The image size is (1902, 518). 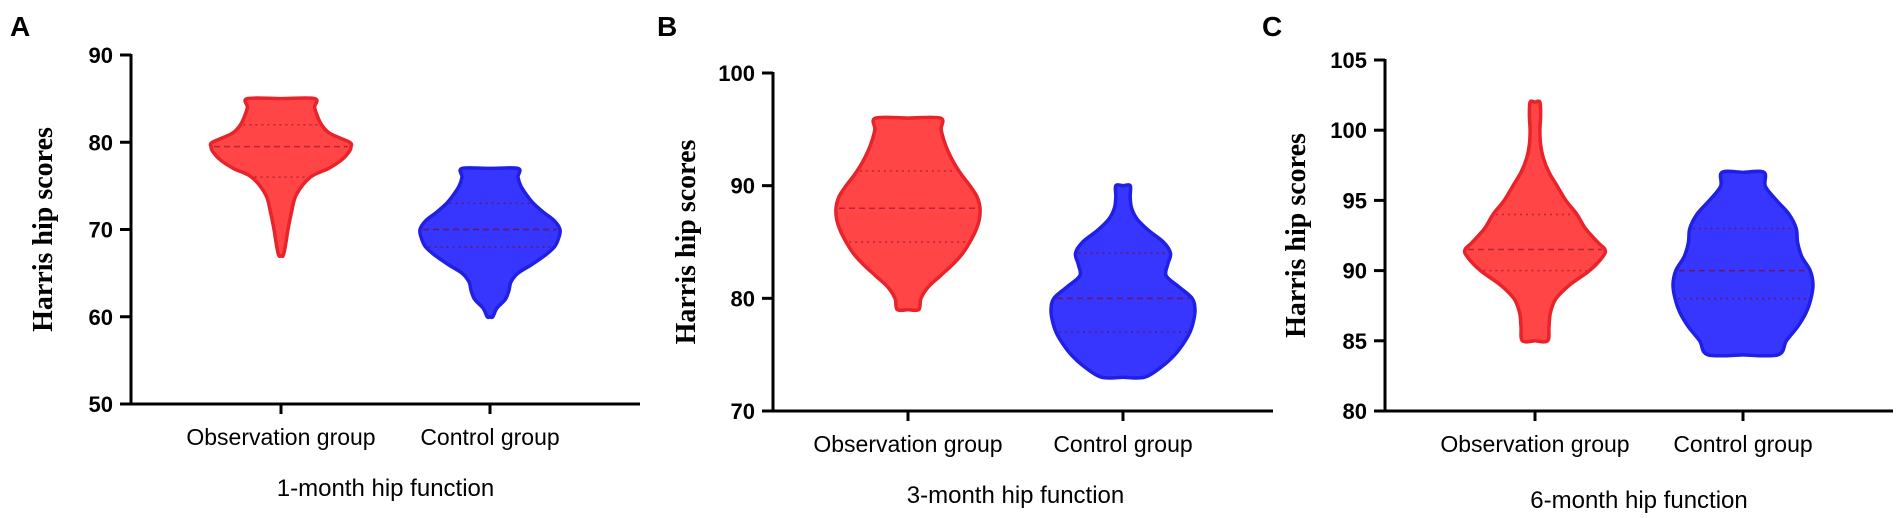 What do you see at coordinates (101, 404) in the screenshot?
I see `y-tick-label: 50` at bounding box center [101, 404].